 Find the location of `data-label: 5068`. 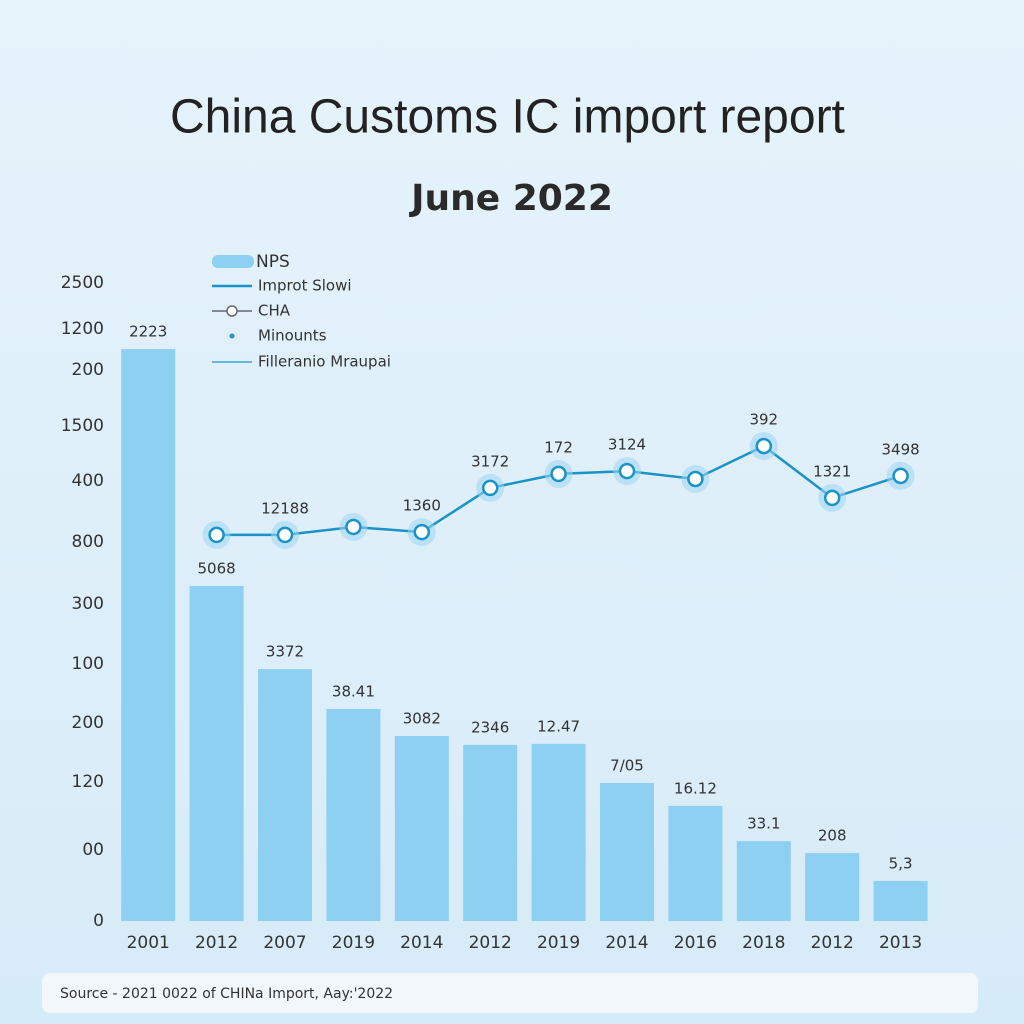

data-label: 5068 is located at coordinates (217, 568).